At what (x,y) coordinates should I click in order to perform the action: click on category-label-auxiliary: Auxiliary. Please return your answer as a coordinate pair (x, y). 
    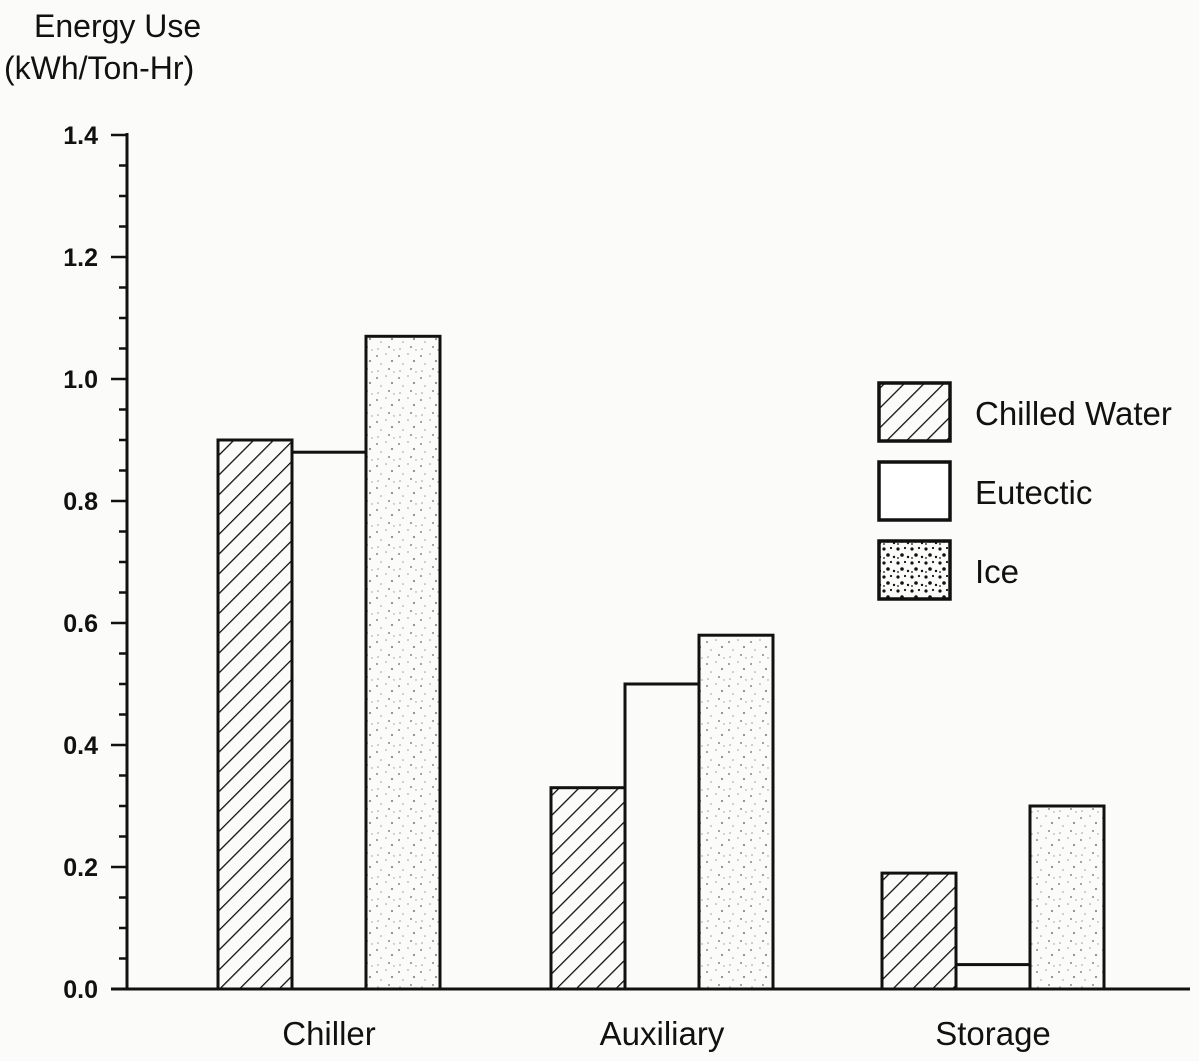
    Looking at the image, I should click on (662, 1033).